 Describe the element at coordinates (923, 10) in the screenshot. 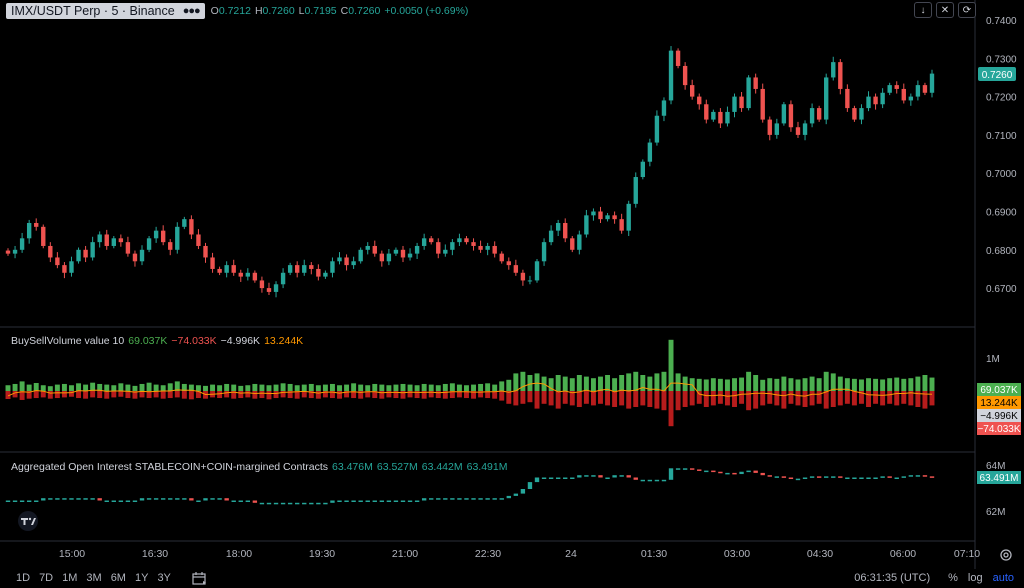

I see `download-icon: ↓` at that location.